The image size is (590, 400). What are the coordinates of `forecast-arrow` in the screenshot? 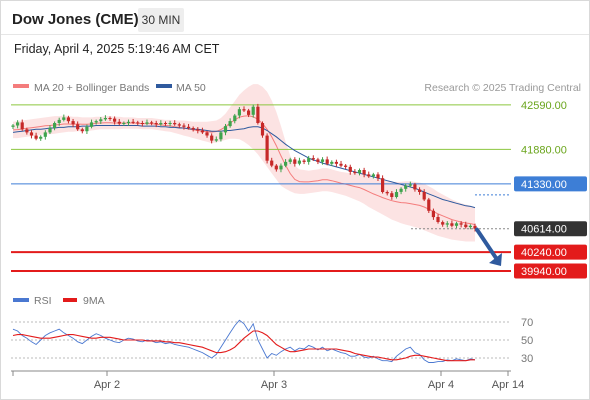 It's located at (488, 246).